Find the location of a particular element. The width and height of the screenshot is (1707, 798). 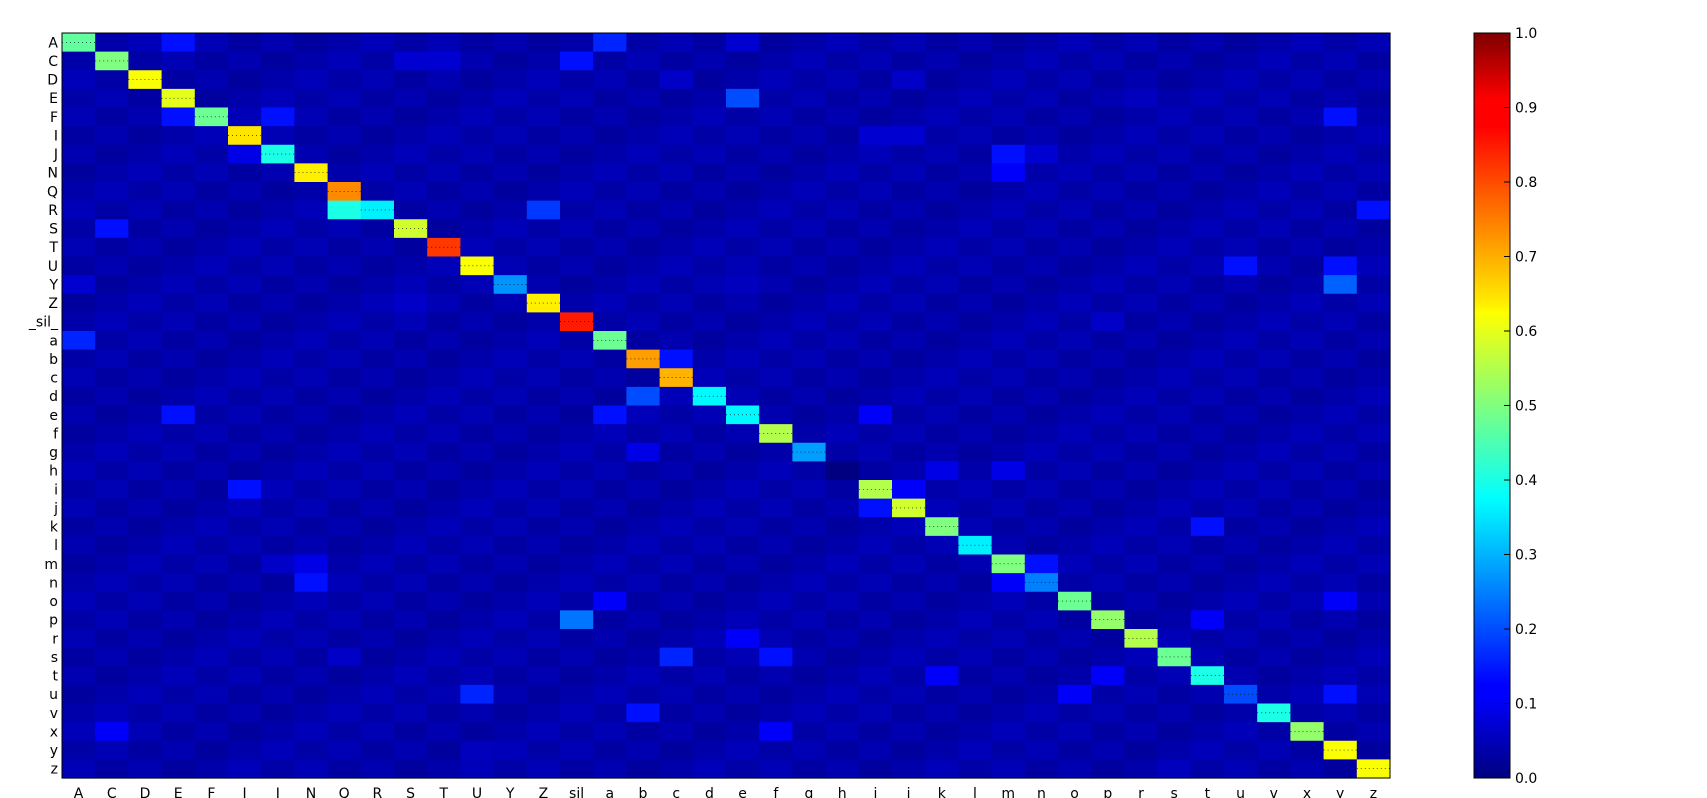

x-tick-label: y is located at coordinates (1340, 792).